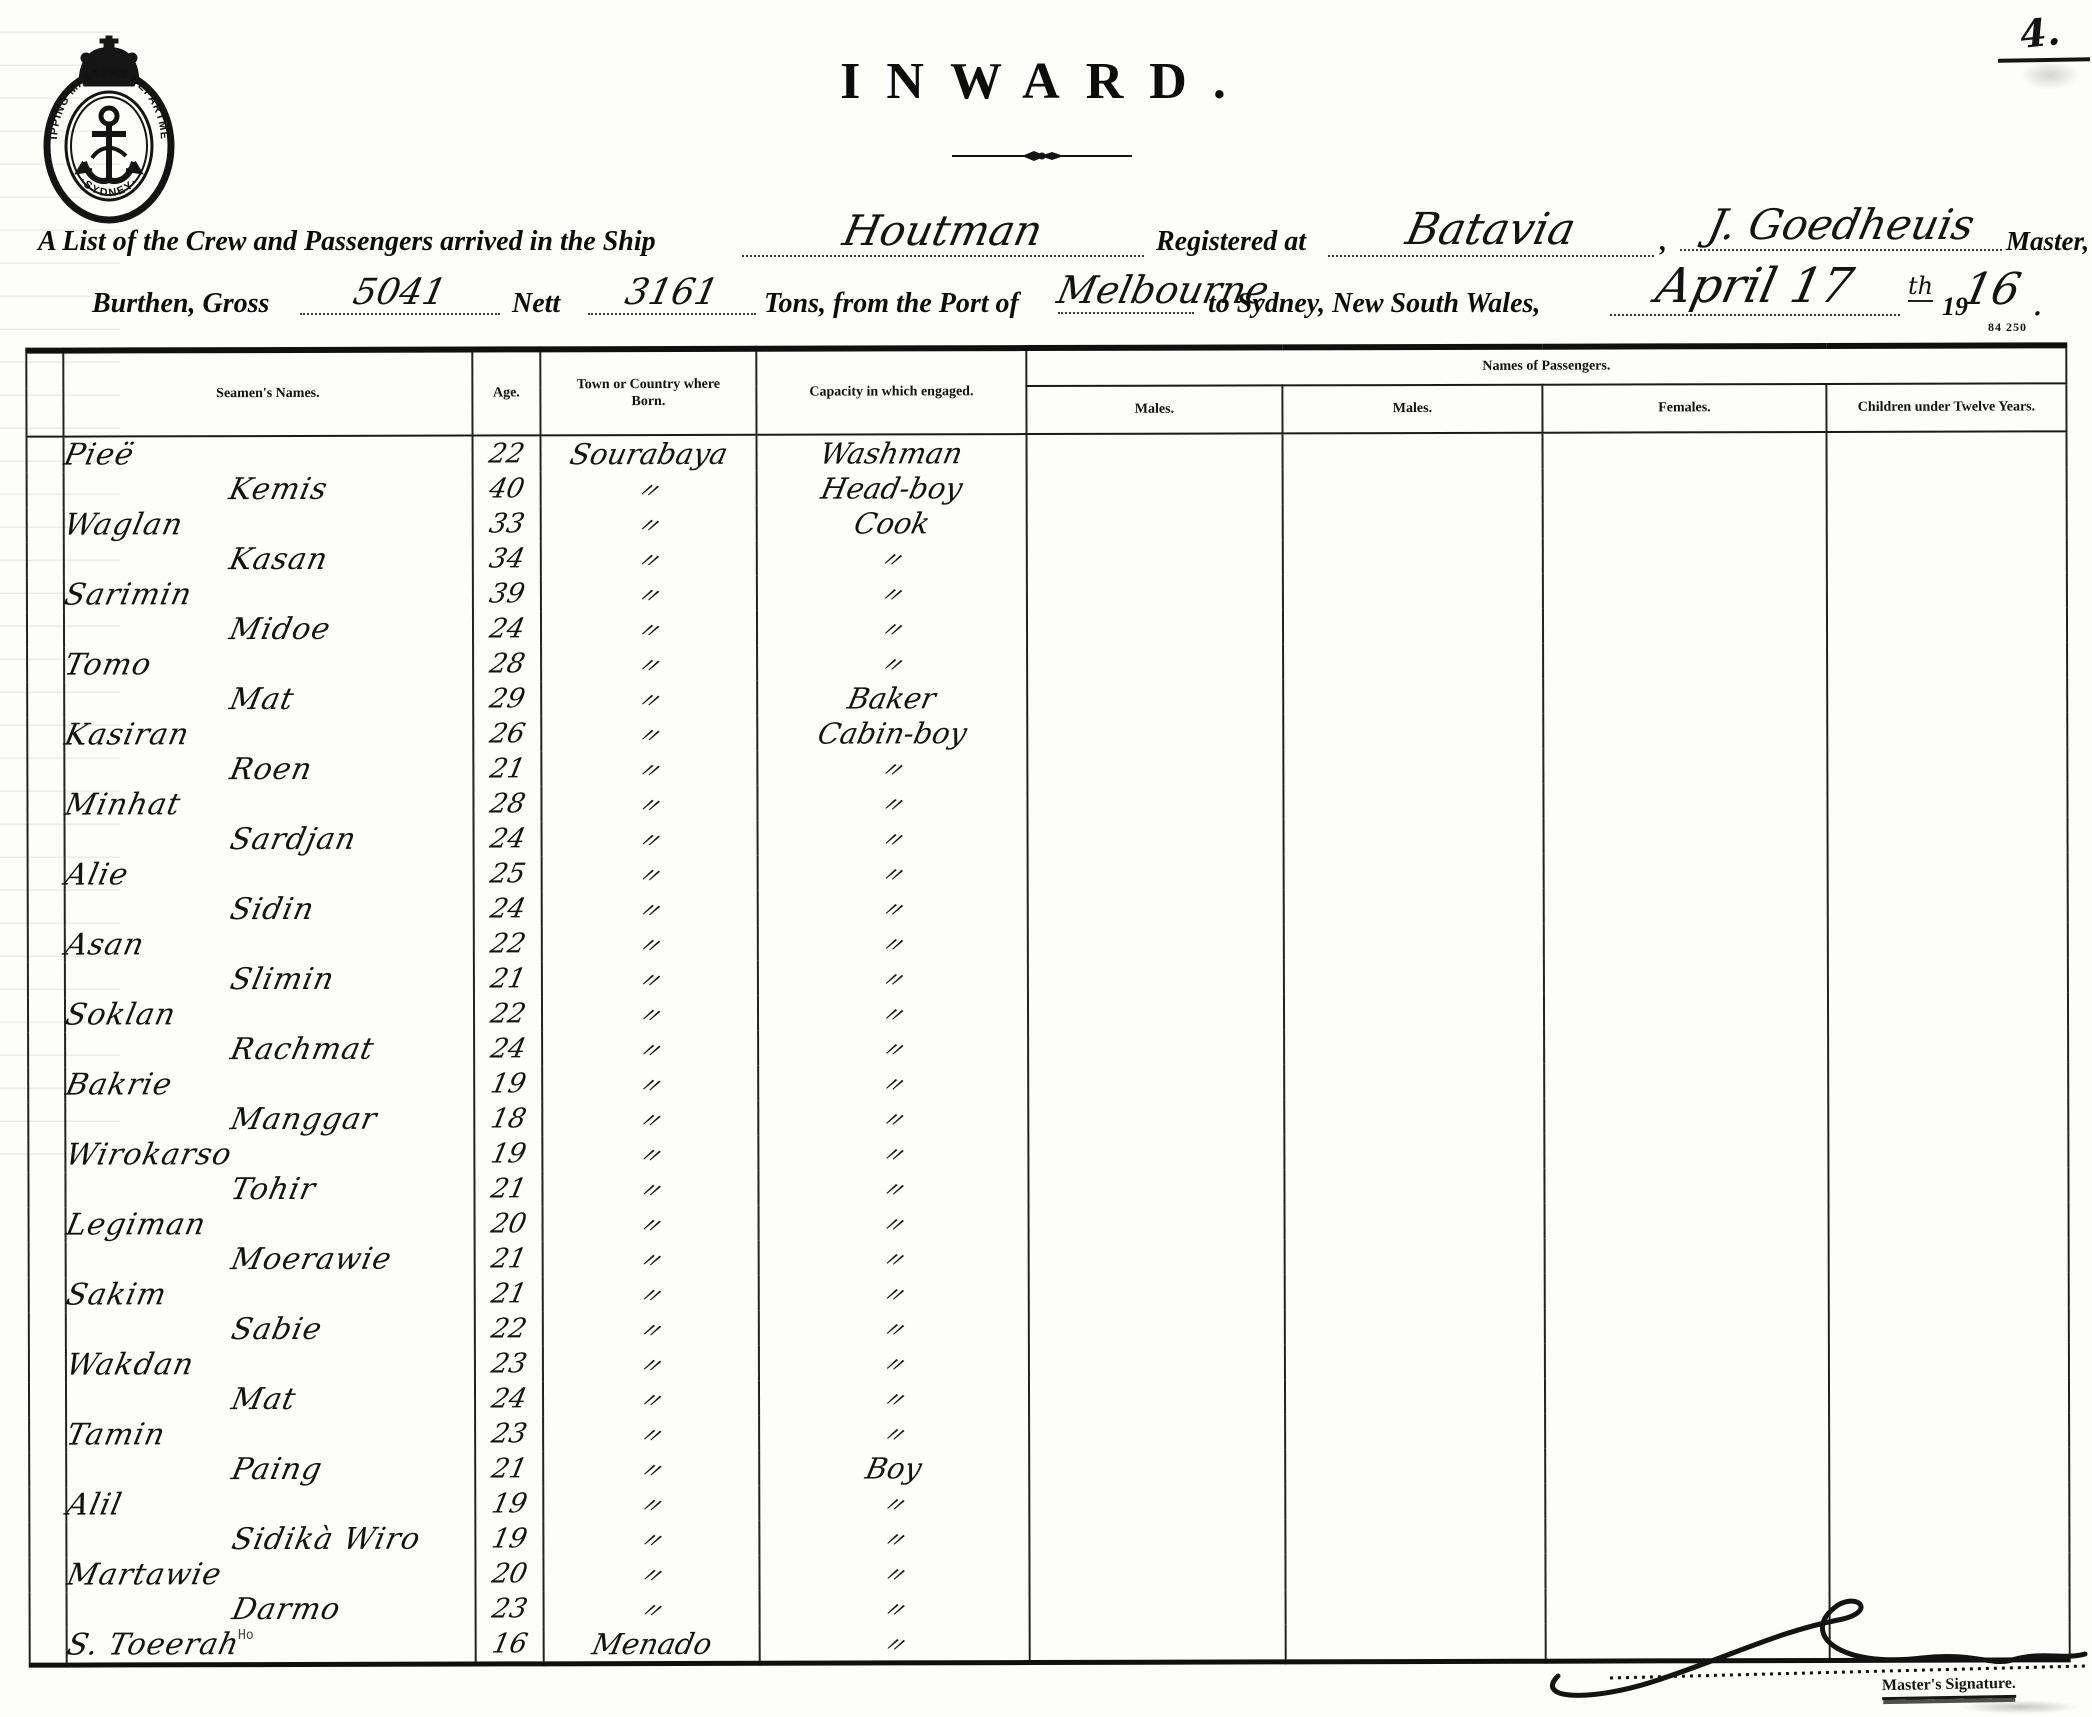  Describe the element at coordinates (326, 1539) in the screenshot. I see `seaman-name-cell-value: Sidikà Wiro` at that location.